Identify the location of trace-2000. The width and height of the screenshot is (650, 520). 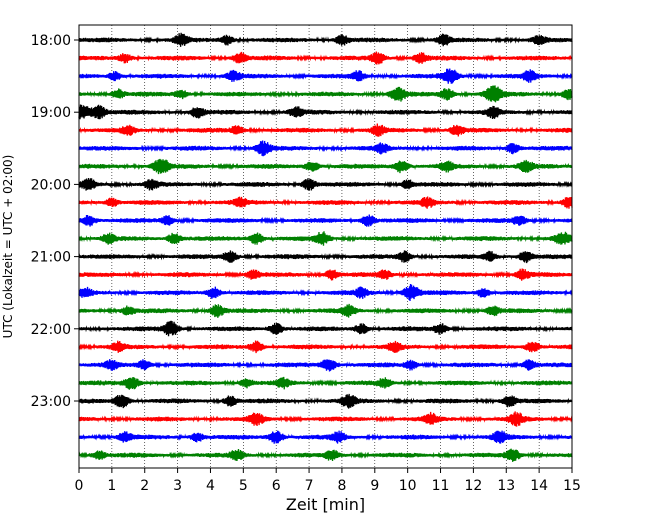
(325, 184).